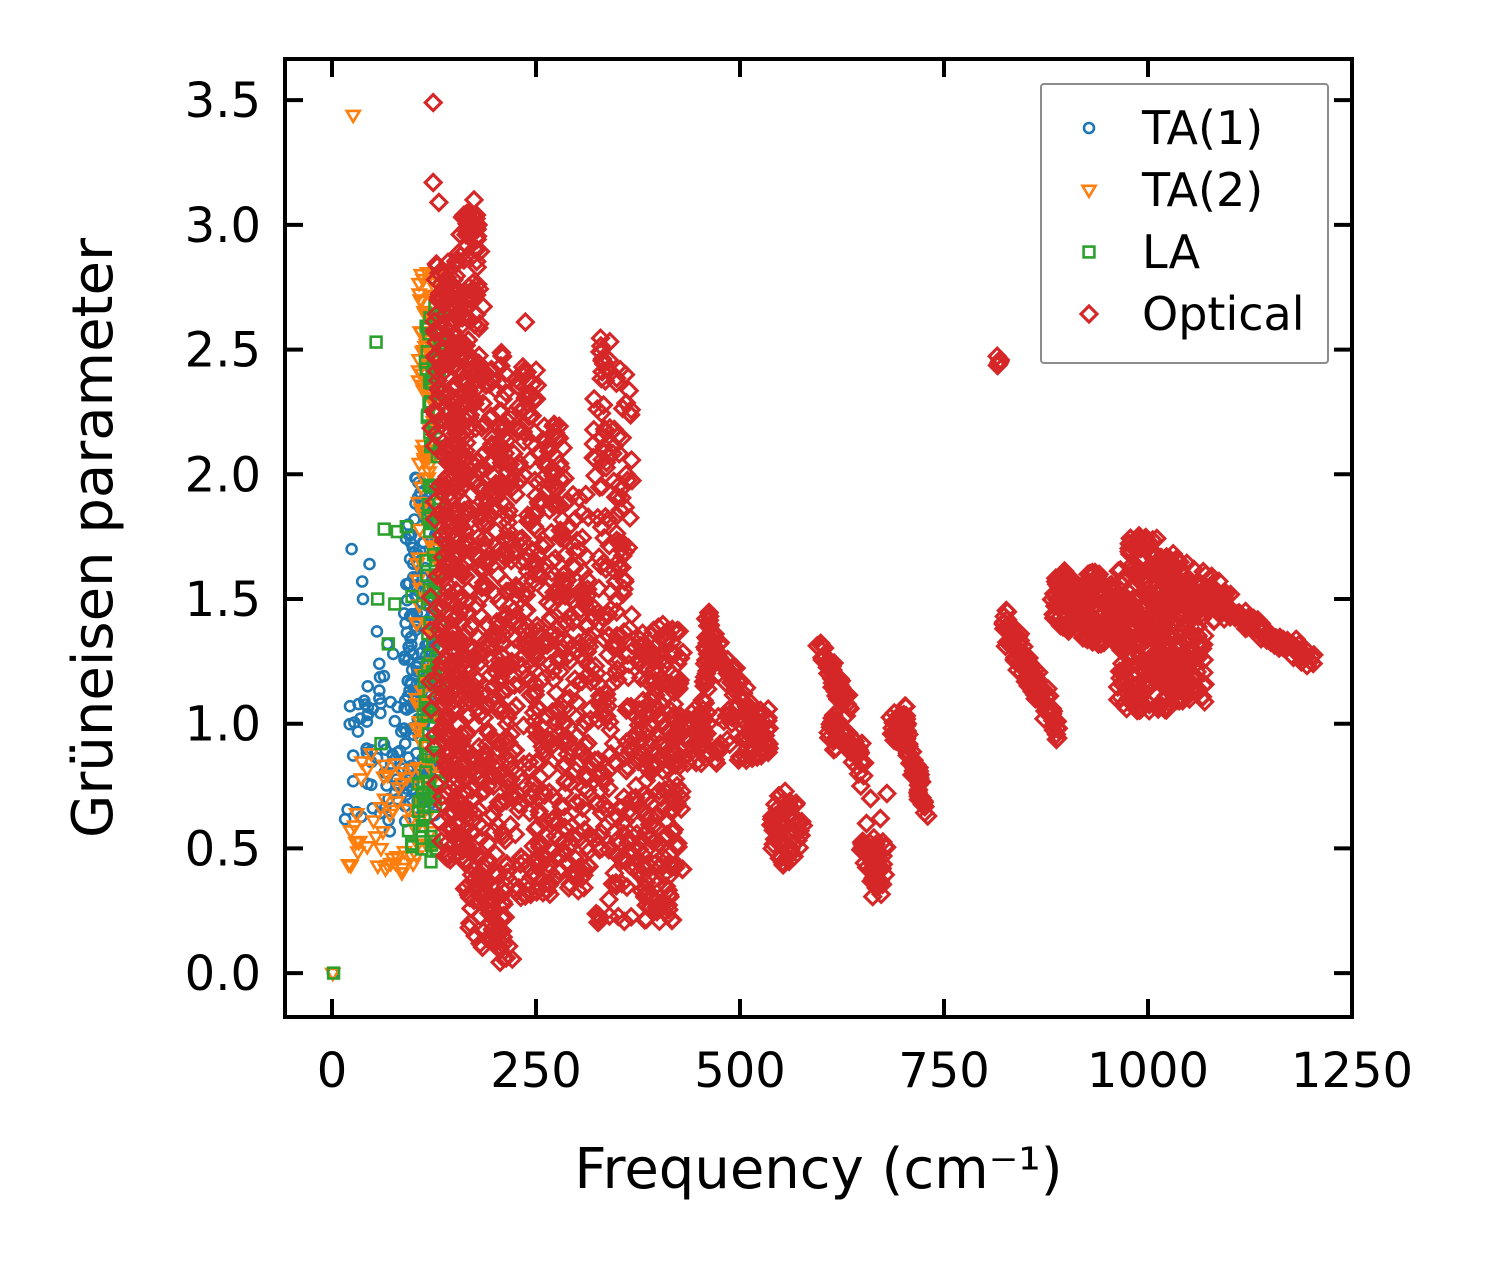 This screenshot has width=1486, height=1264. Describe the element at coordinates (223, 600) in the screenshot. I see `y-tick-label: 1.5` at that location.